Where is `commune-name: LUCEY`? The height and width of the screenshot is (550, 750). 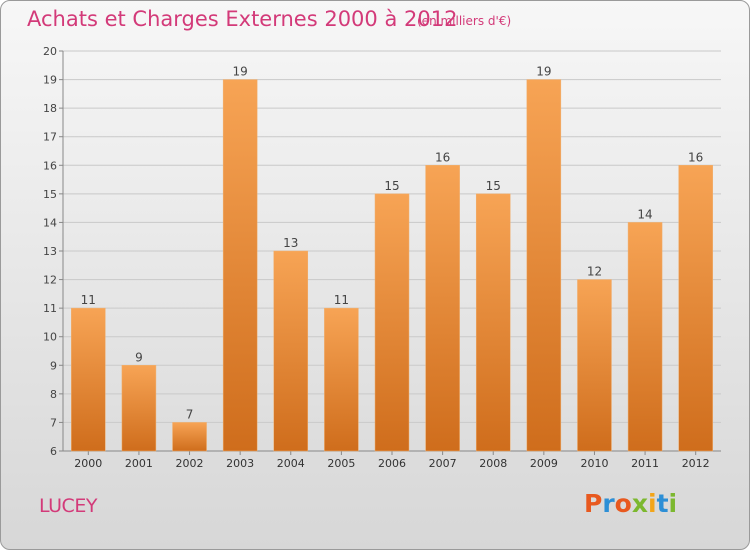
commune-name: LUCEY is located at coordinates (68, 506).